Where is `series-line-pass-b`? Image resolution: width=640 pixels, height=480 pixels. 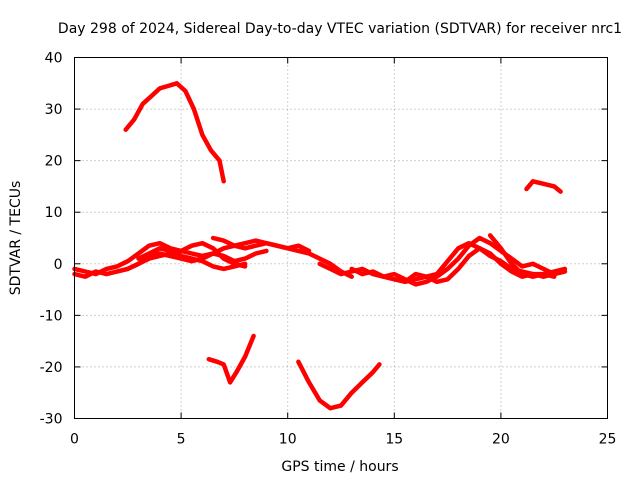
series-line-pass-b is located at coordinates (160, 258).